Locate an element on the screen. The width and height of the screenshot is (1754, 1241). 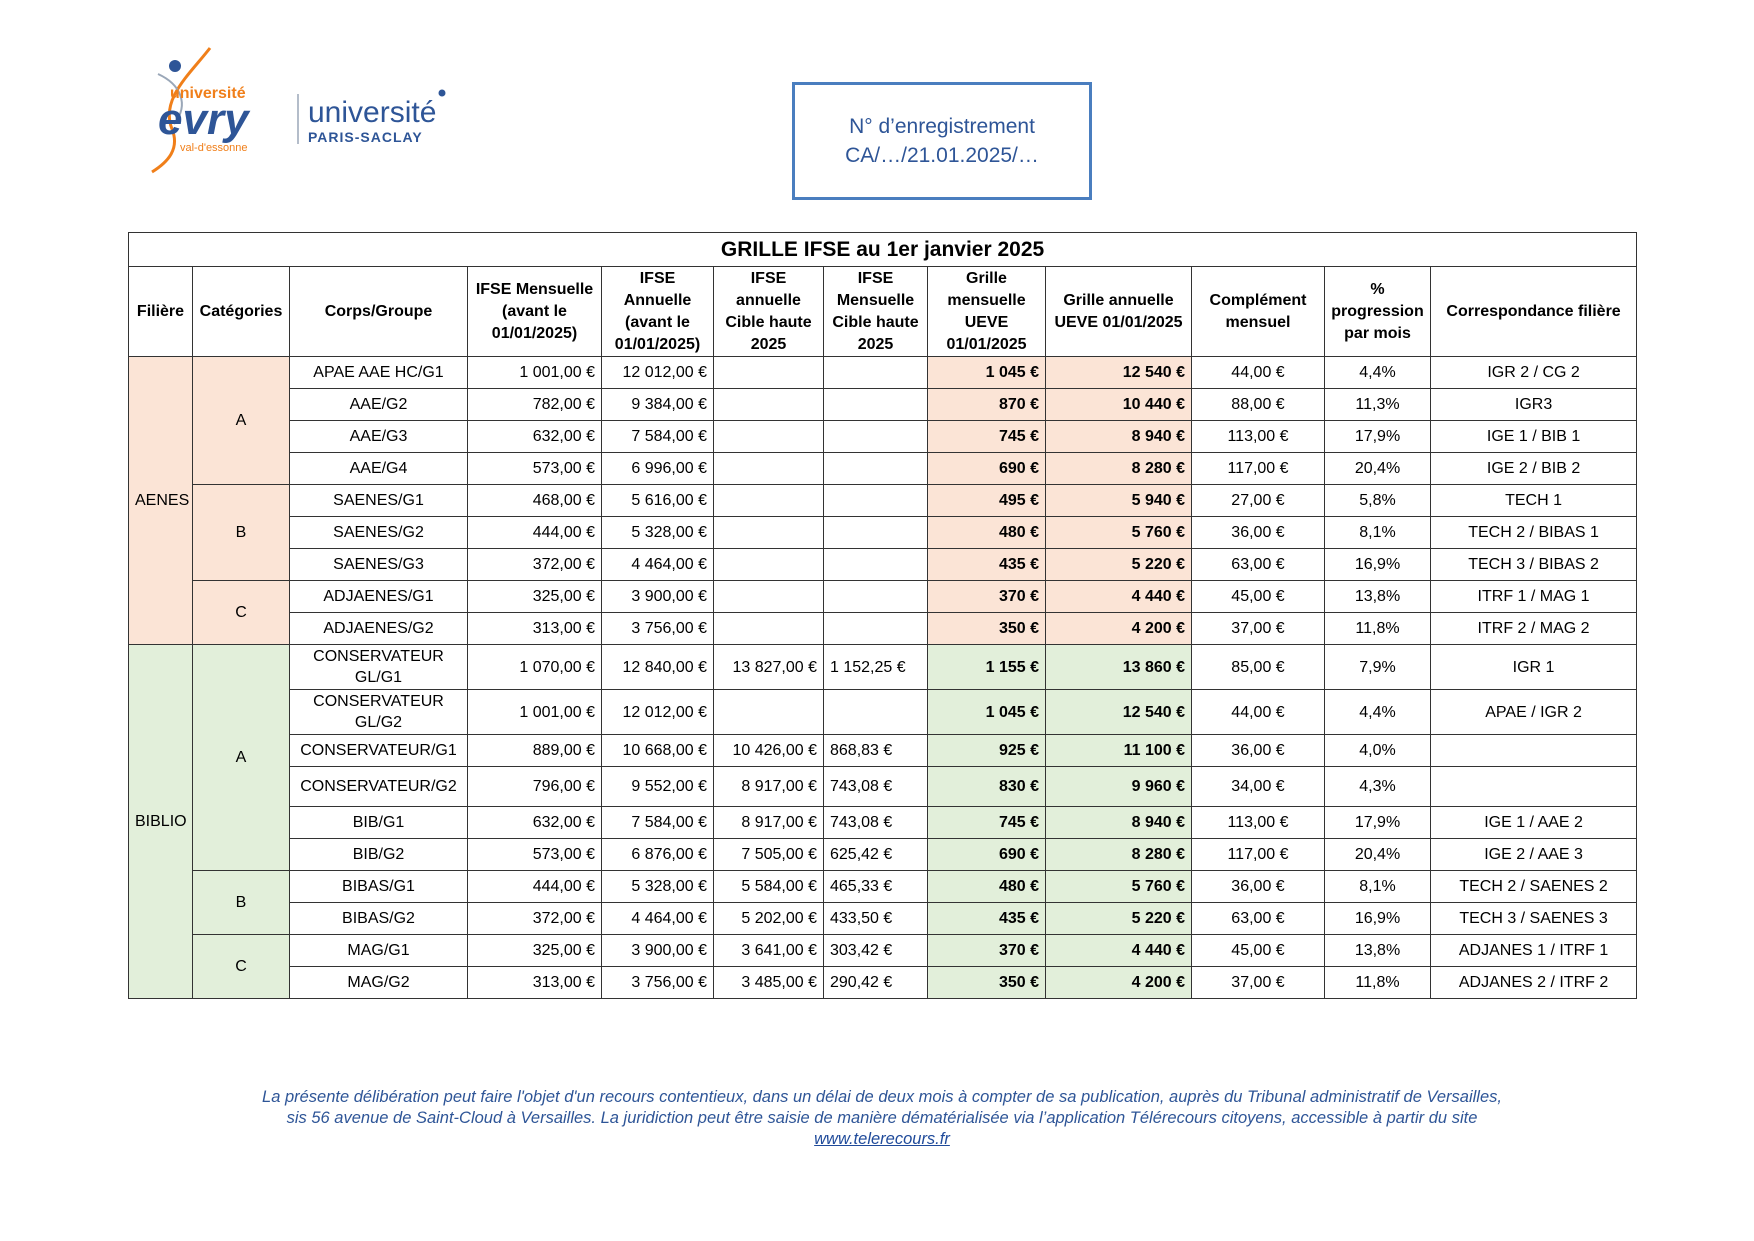
ifse-mensuelle-cell: 313,00 € is located at coordinates (534, 982).